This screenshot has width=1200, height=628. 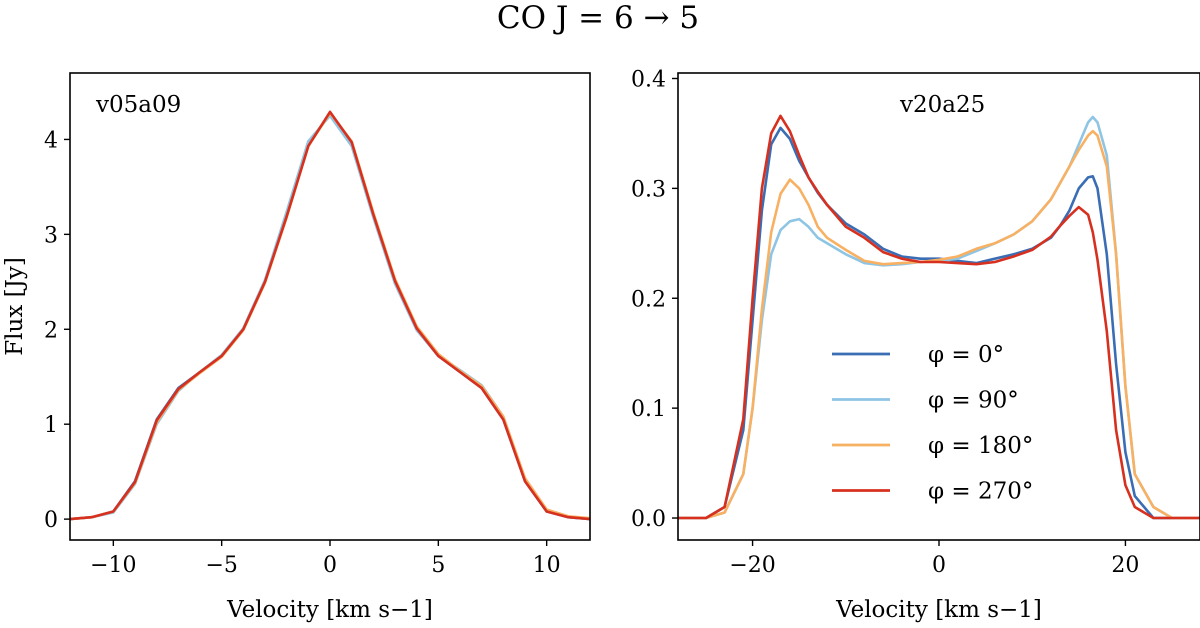 I want to click on y-tick-label: 4, so click(x=51, y=140).